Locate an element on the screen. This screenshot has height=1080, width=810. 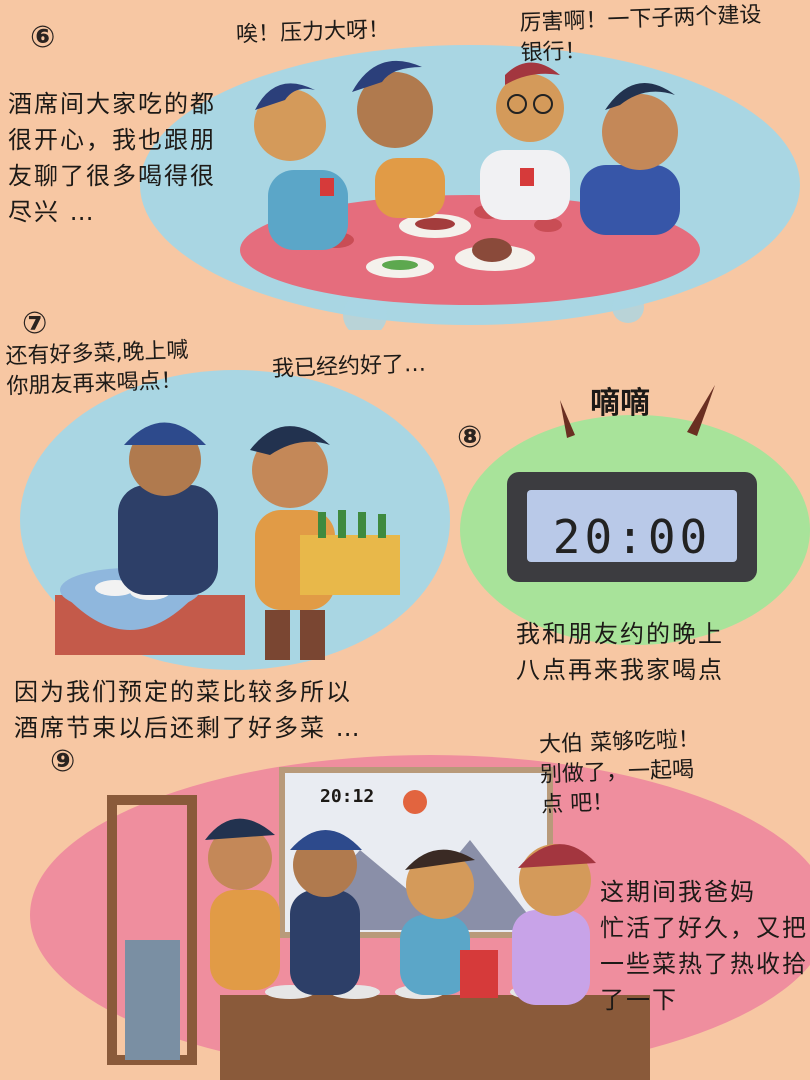
panel-6-speech-2: 厉害啊！一下子两个建设 银行！ is located at coordinates (640, 34).